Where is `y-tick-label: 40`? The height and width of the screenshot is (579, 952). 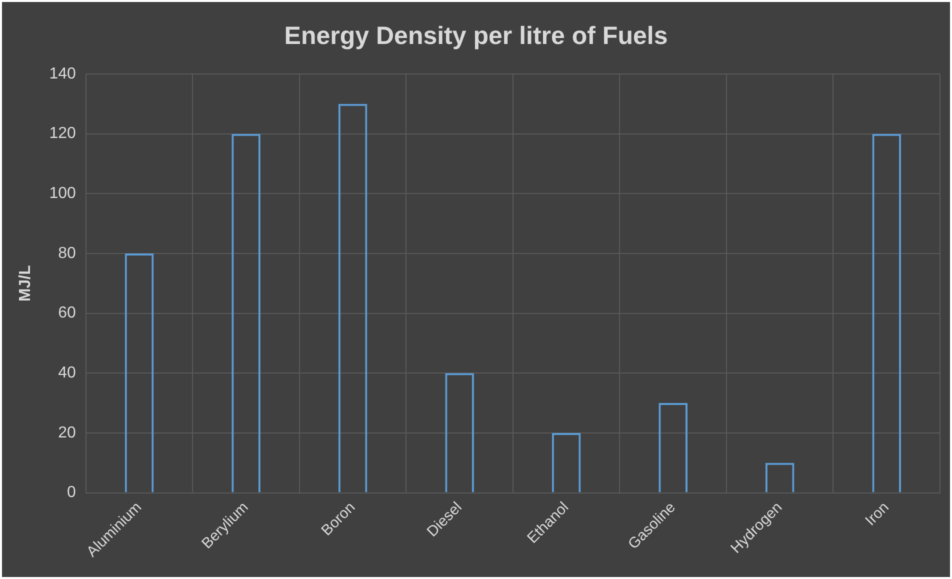 y-tick-label: 40 is located at coordinates (67, 373).